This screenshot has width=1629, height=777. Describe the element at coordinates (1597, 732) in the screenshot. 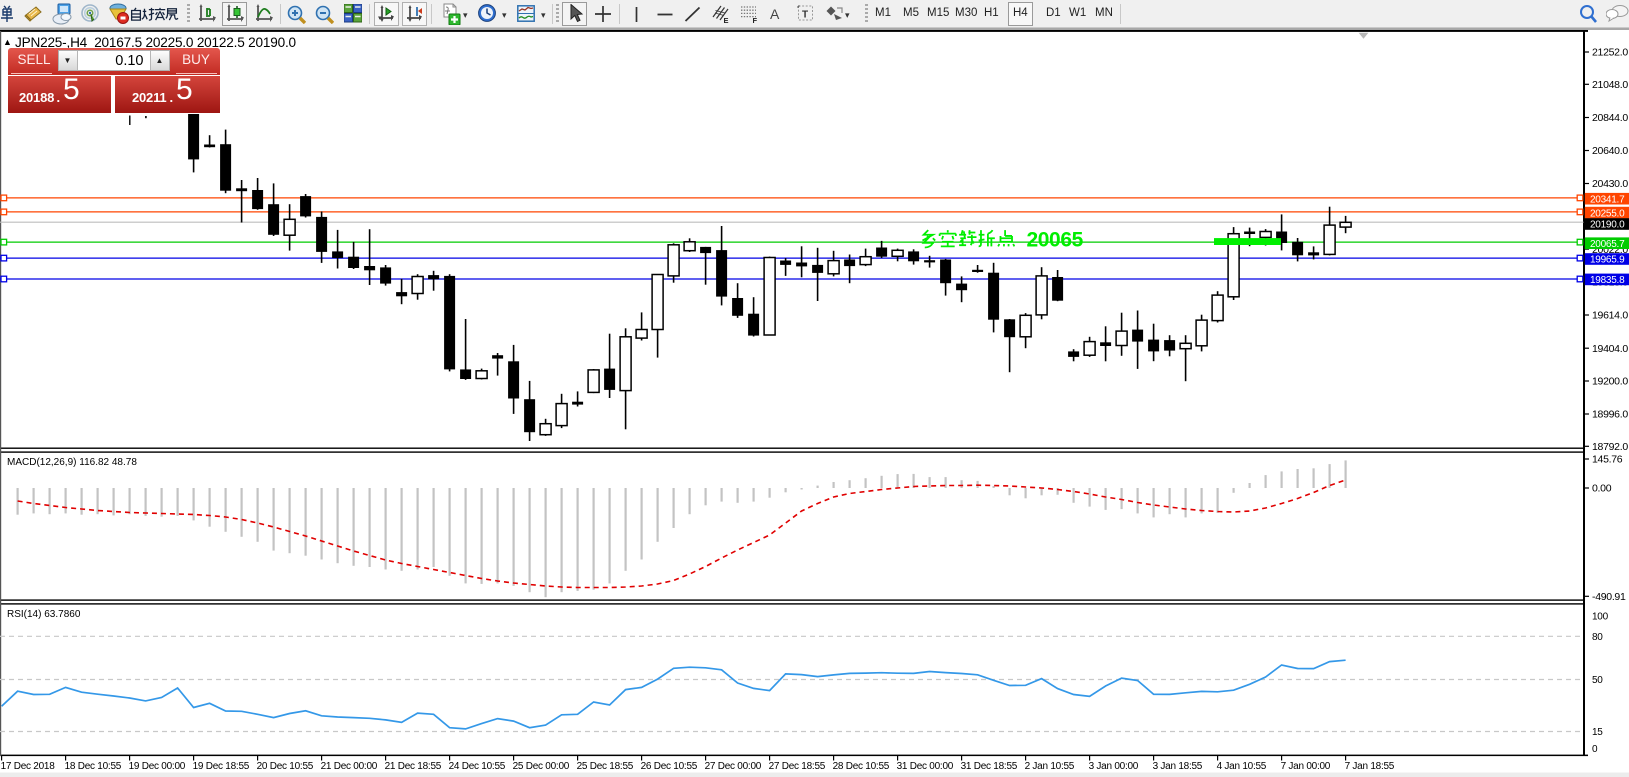

I see `svg-text: 15` at that location.